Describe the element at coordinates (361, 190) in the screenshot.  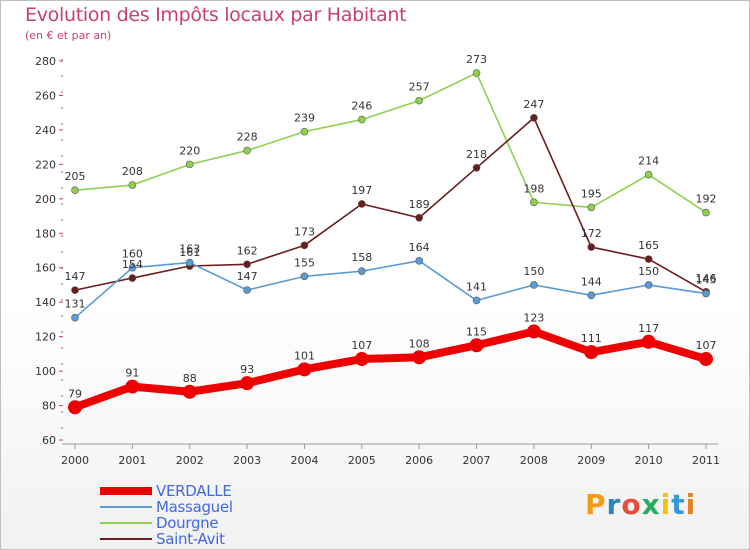
I see `data-label-saint-avit: 197` at that location.